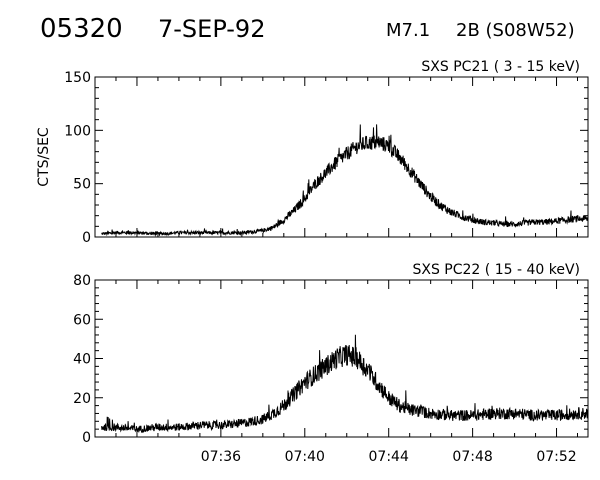 The height and width of the screenshot is (480, 600). What do you see at coordinates (515, 30) in the screenshot?
I see `flare-location: 2B (S08W52)` at bounding box center [515, 30].